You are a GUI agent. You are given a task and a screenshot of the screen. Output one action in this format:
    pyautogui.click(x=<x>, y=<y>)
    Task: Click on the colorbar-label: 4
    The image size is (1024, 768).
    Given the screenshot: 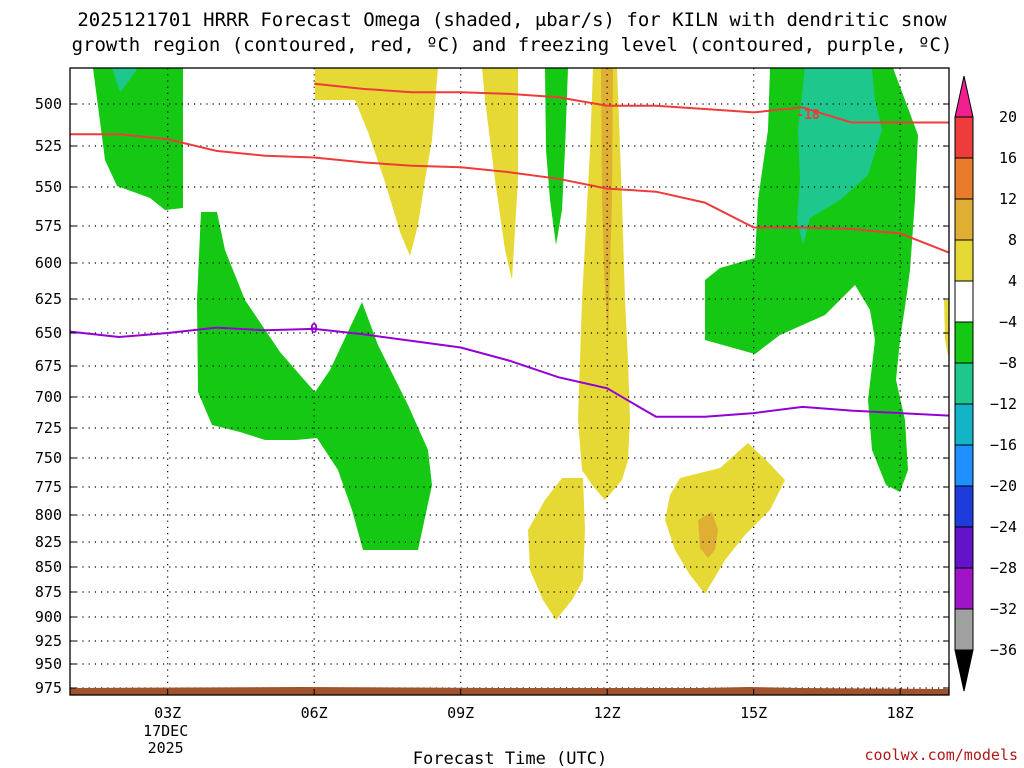 What is the action you would take?
    pyautogui.click(x=1012, y=281)
    